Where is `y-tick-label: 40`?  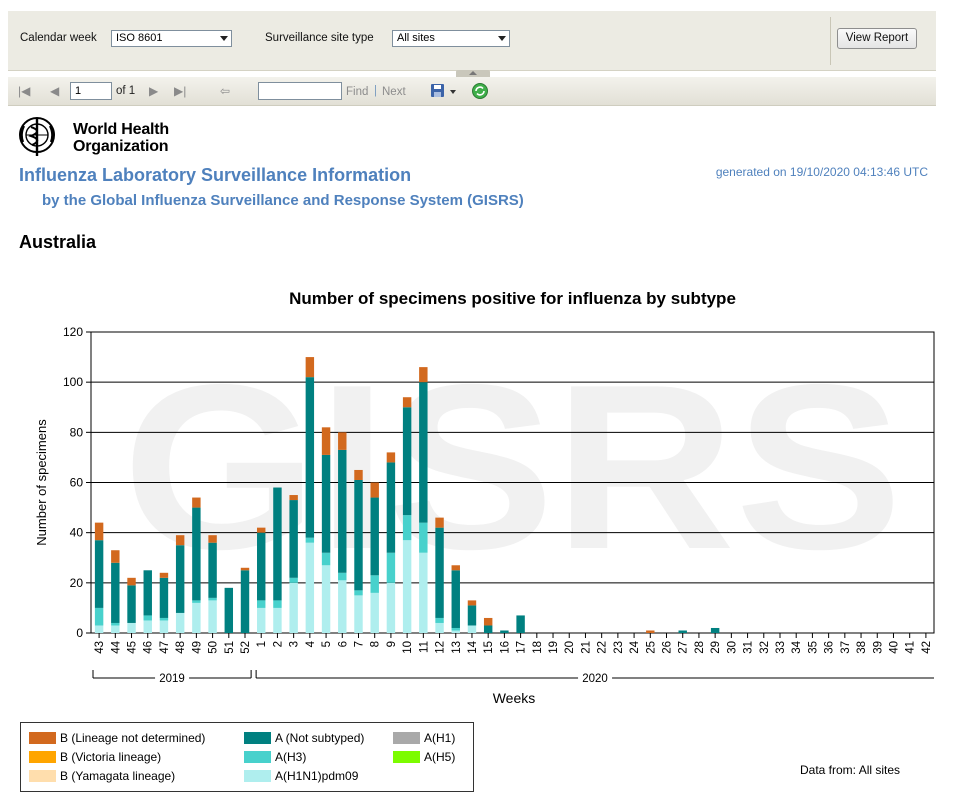
y-tick-label: 40 is located at coordinates (77, 533).